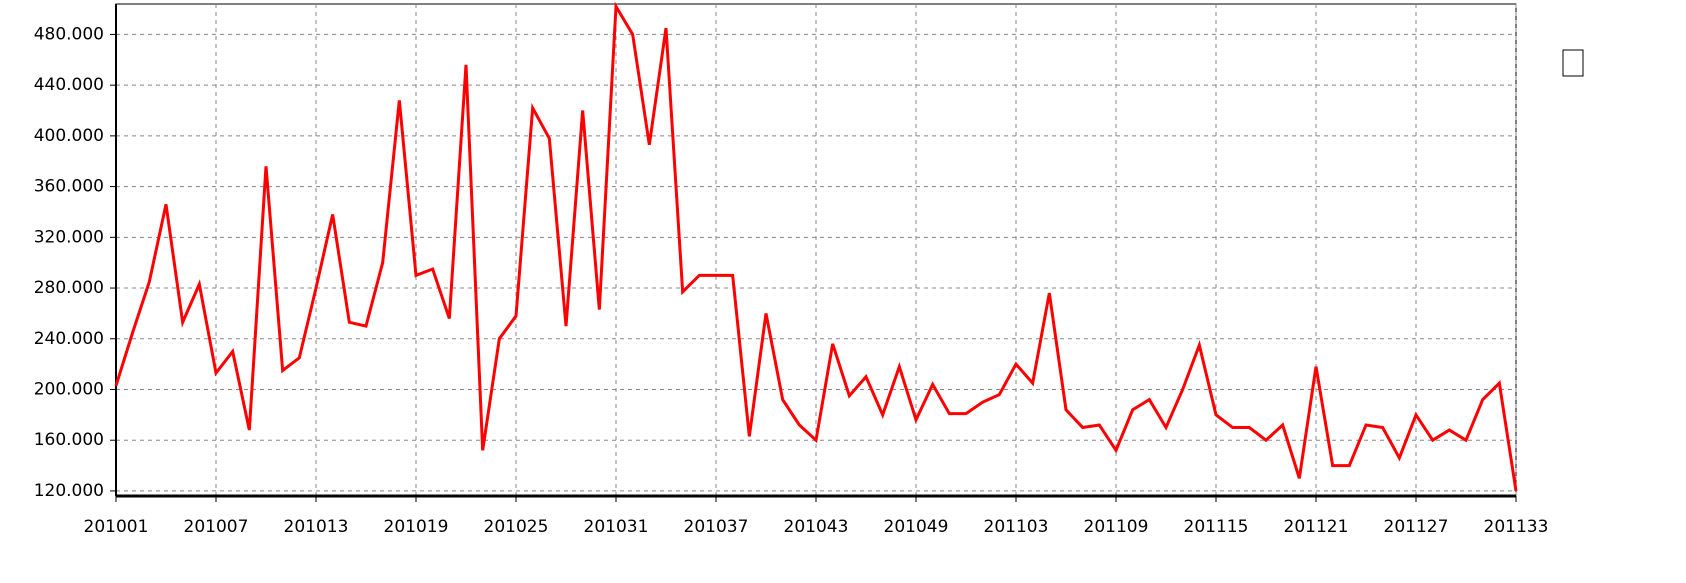 Image resolution: width=1686 pixels, height=583 pixels. I want to click on x-tick-label: 201115, so click(1216, 527).